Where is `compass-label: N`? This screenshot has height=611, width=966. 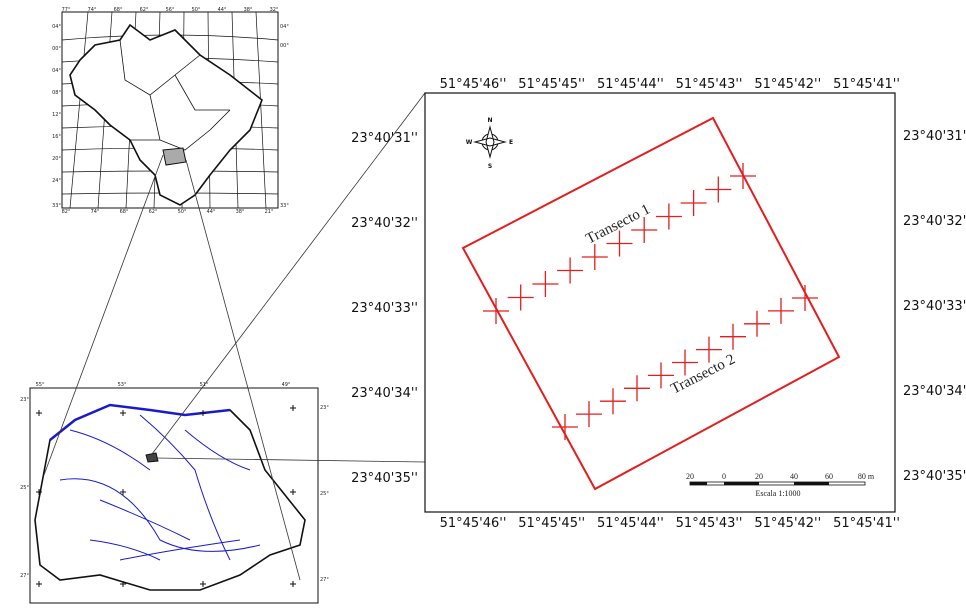
compass-label: N is located at coordinates (489, 120).